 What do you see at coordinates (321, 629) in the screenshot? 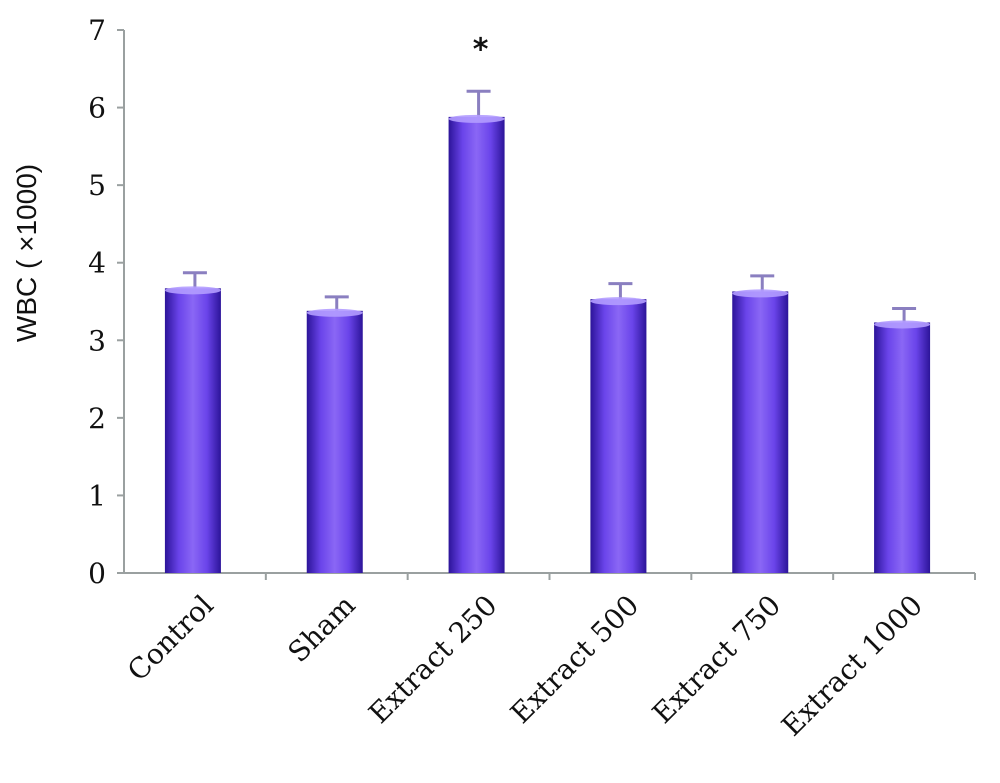
I see `x-category-label: Sham` at bounding box center [321, 629].